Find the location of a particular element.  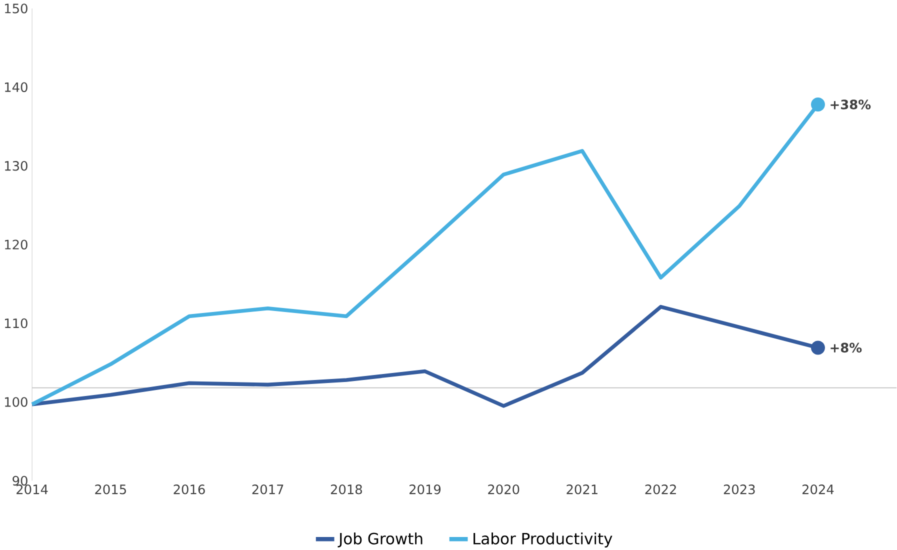

annotation: +8% is located at coordinates (846, 347).